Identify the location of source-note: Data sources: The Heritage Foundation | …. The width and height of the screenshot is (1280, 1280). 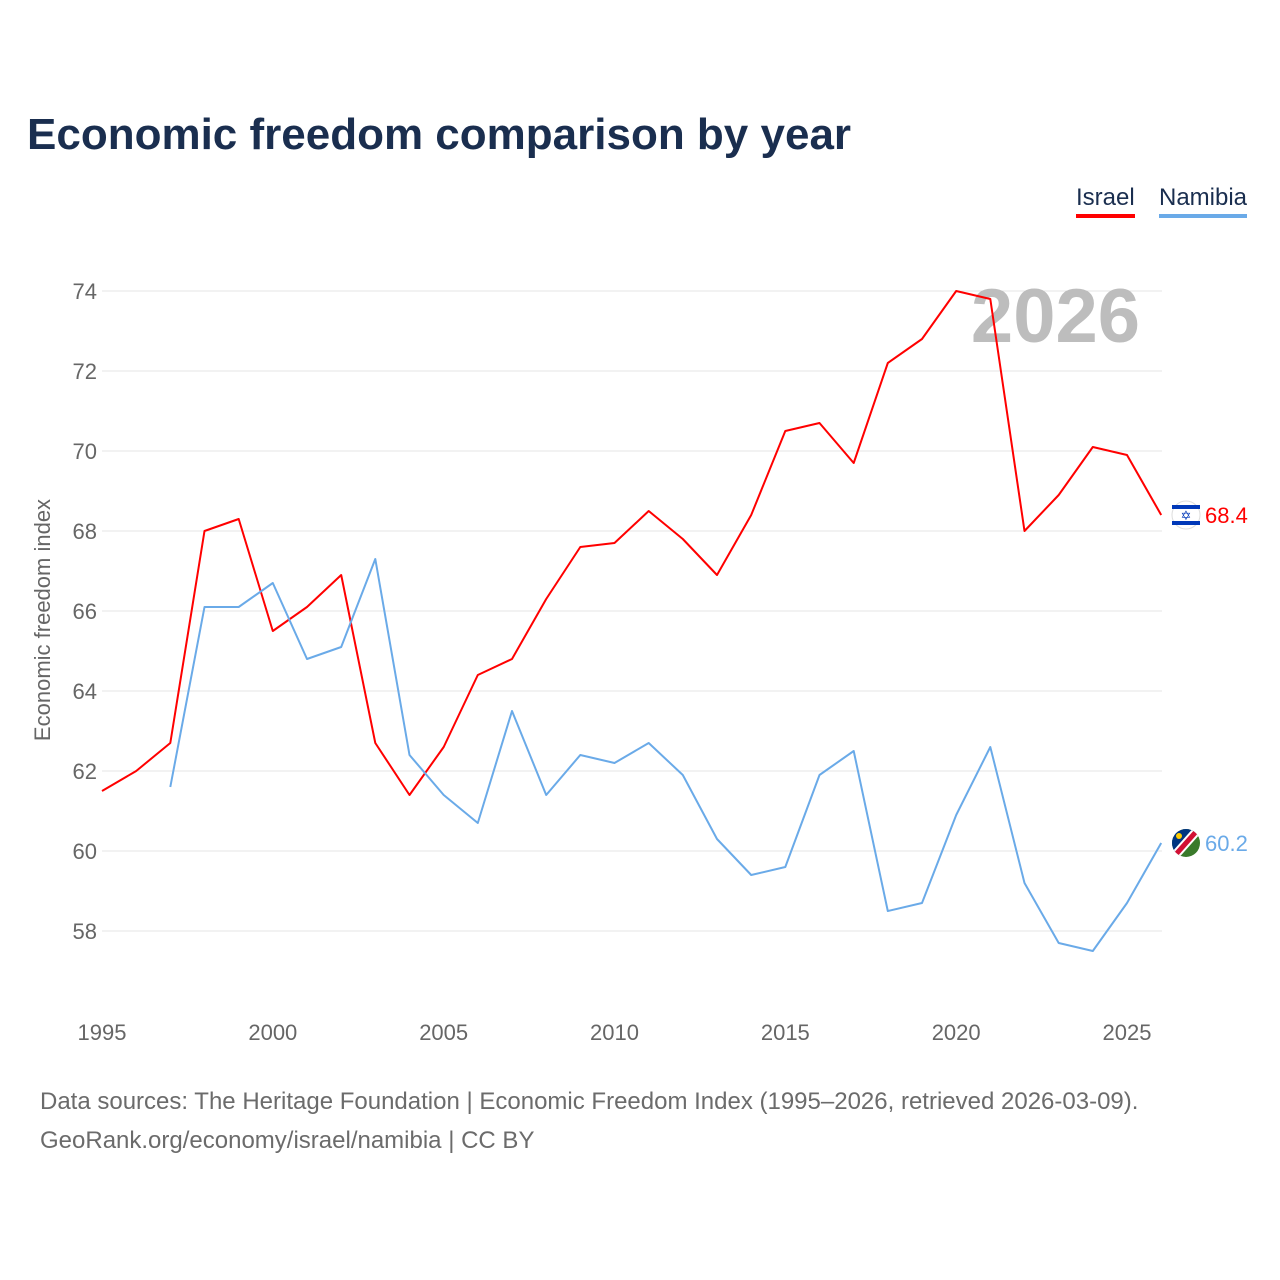
(589, 1101).